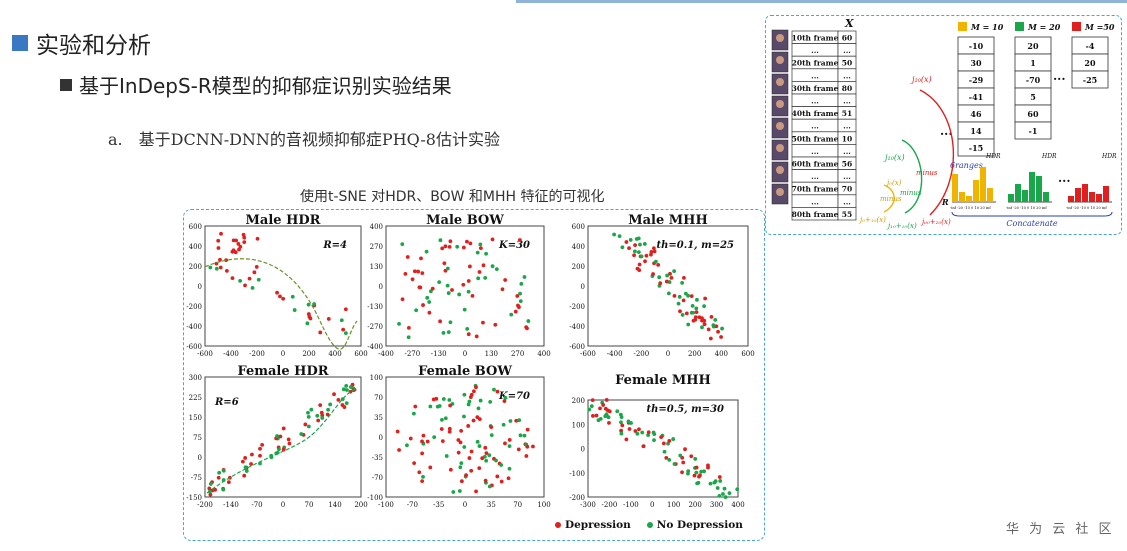 The height and width of the screenshot is (551, 1127). I want to click on tsne-caption: 使用t-SNE 对HDR、BOW 和MHH 特征的可视化, so click(452, 197).